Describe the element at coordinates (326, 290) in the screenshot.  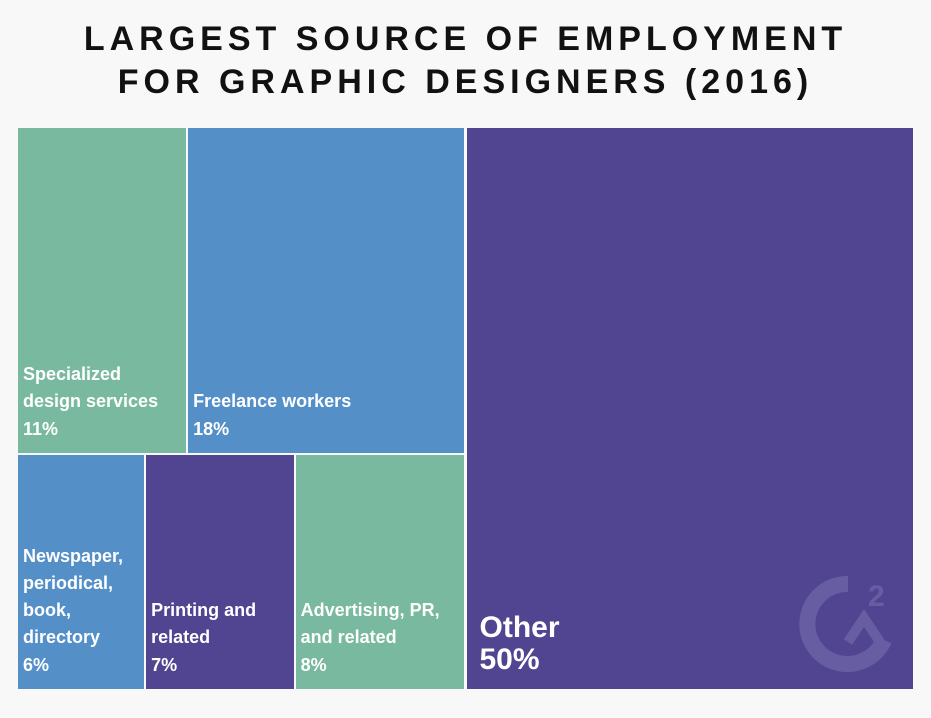
I see `treemap-tile-freelance-workers: Freelance workers 18%` at that location.